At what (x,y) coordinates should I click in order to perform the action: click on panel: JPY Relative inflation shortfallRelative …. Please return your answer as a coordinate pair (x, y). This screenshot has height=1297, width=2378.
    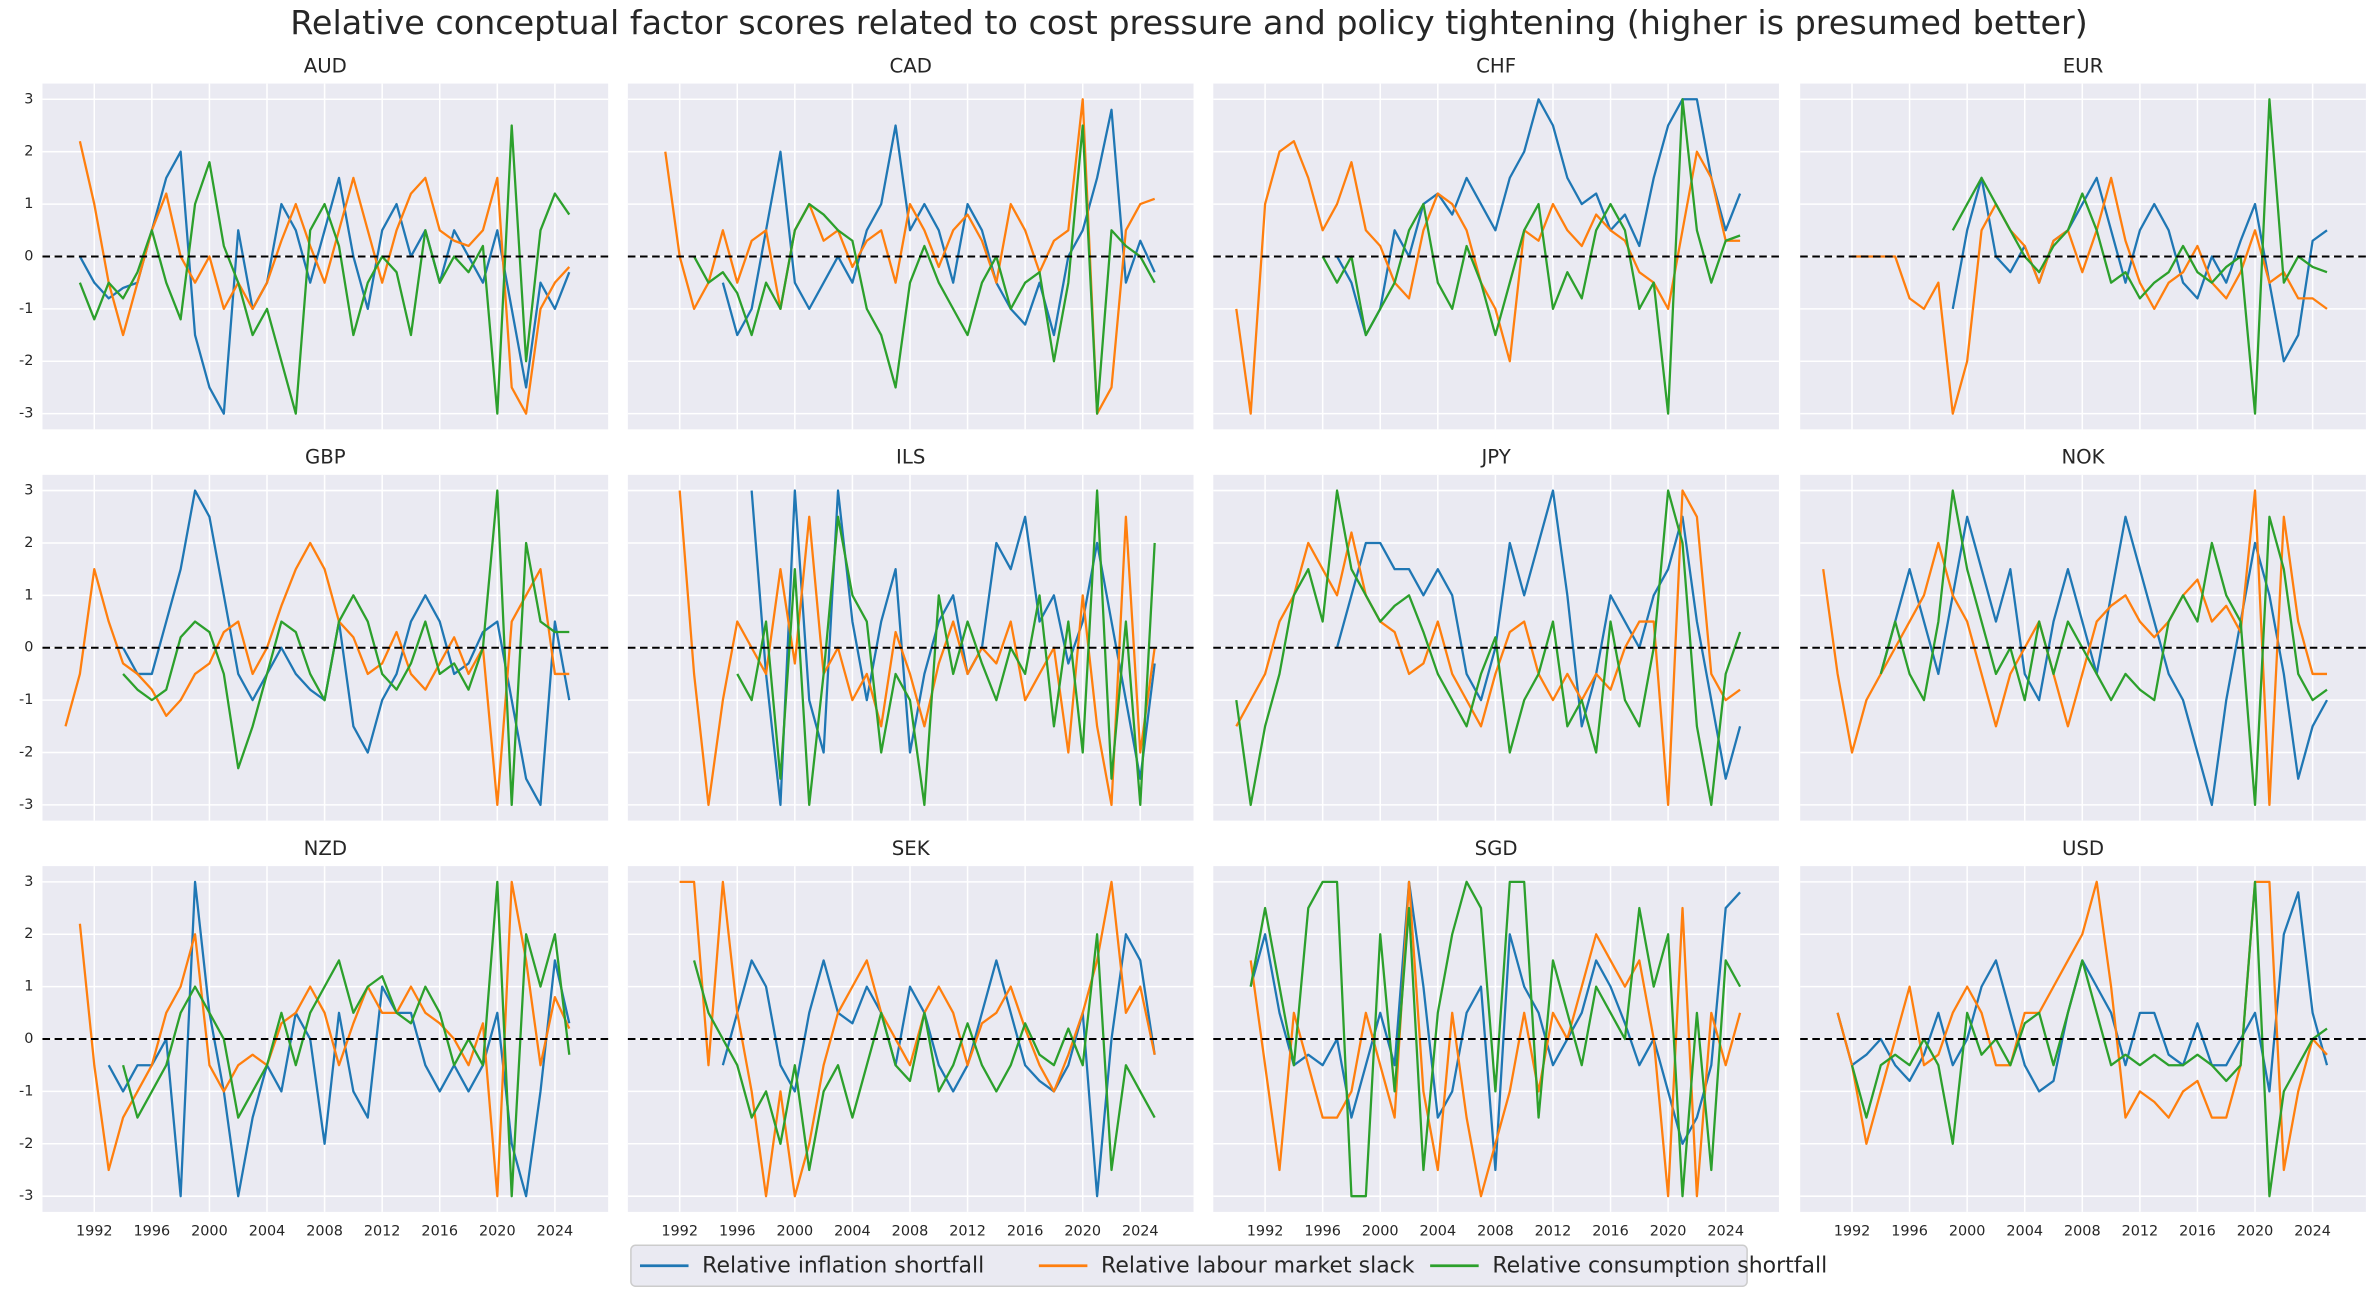
    Looking at the image, I should click on (1496, 633).